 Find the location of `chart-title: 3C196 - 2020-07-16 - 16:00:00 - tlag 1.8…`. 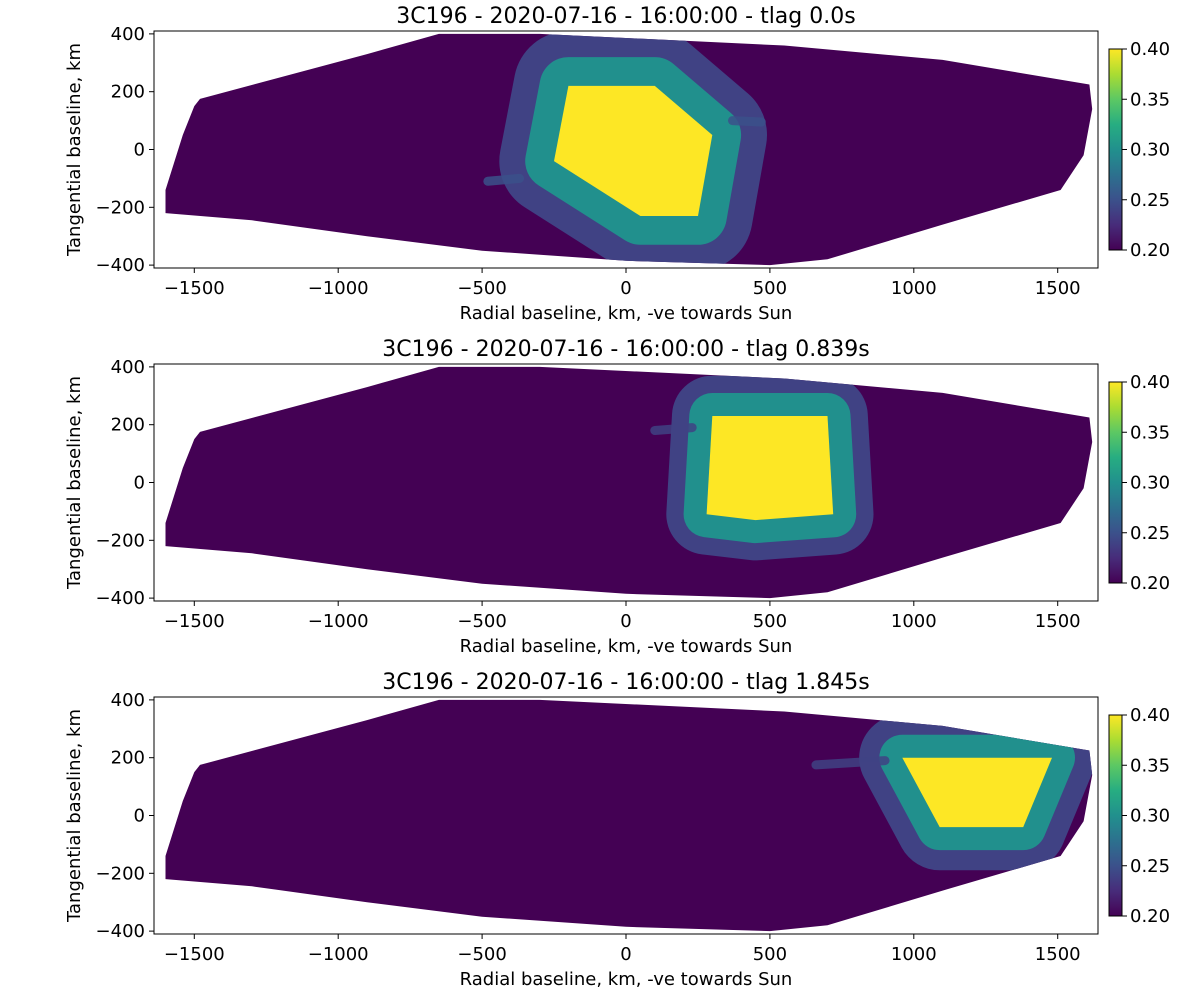

chart-title: 3C196 - 2020-07-16 - 16:00:00 - tlag 1.8… is located at coordinates (625, 682).